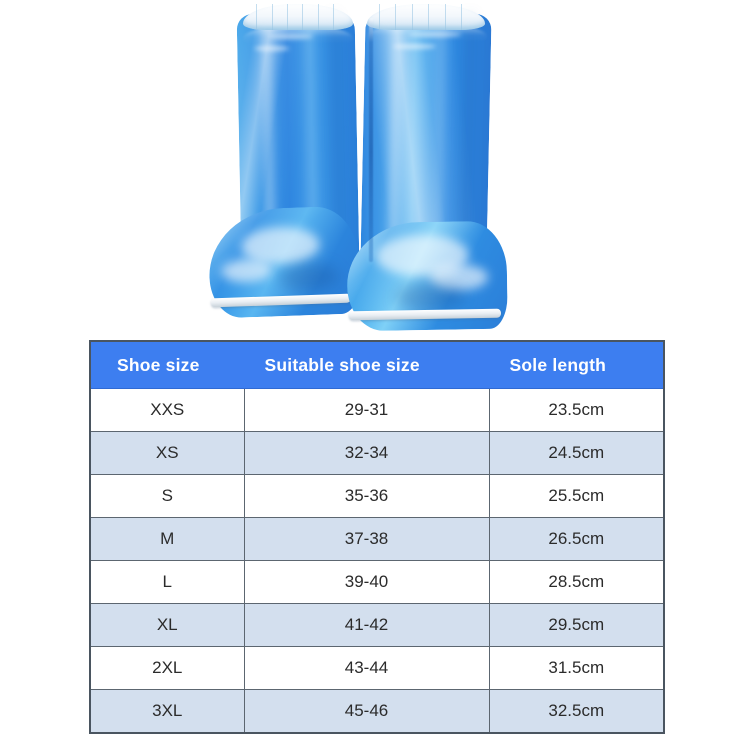  What do you see at coordinates (246, 271) in the screenshot?
I see `gloss-highlight` at bounding box center [246, 271].